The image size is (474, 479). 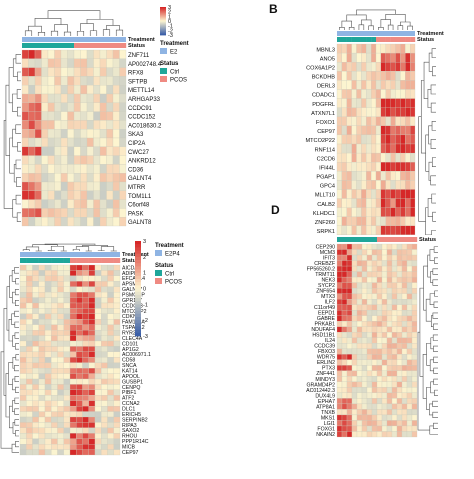 I want to click on gene-label: TOM1L1, so click(x=140, y=197).